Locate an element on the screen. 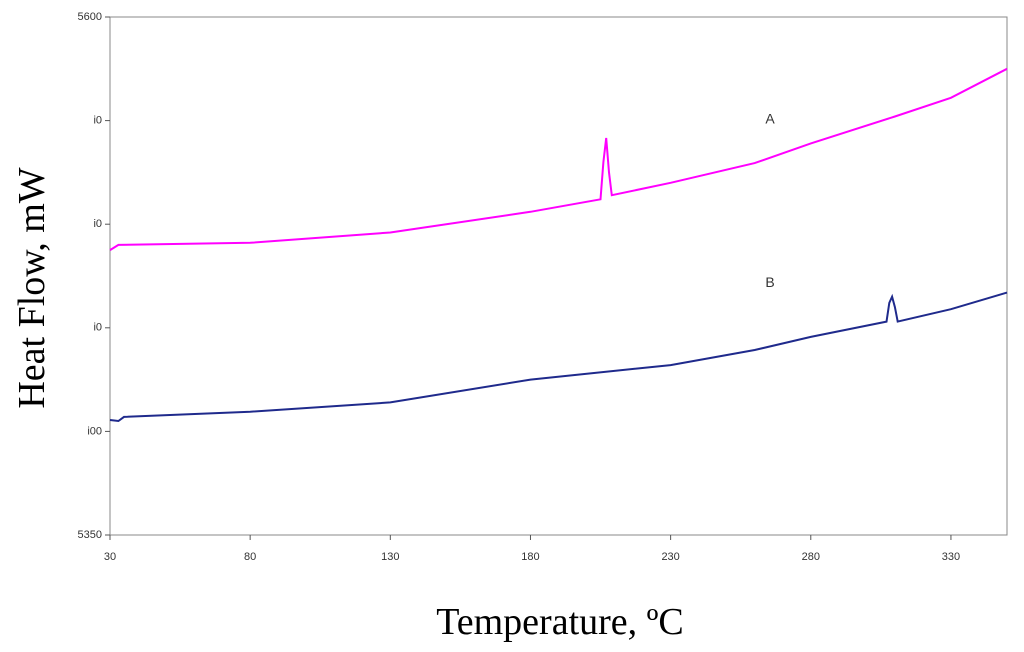 The image size is (1024, 652). x-tick-label: 230 is located at coordinates (670, 557).